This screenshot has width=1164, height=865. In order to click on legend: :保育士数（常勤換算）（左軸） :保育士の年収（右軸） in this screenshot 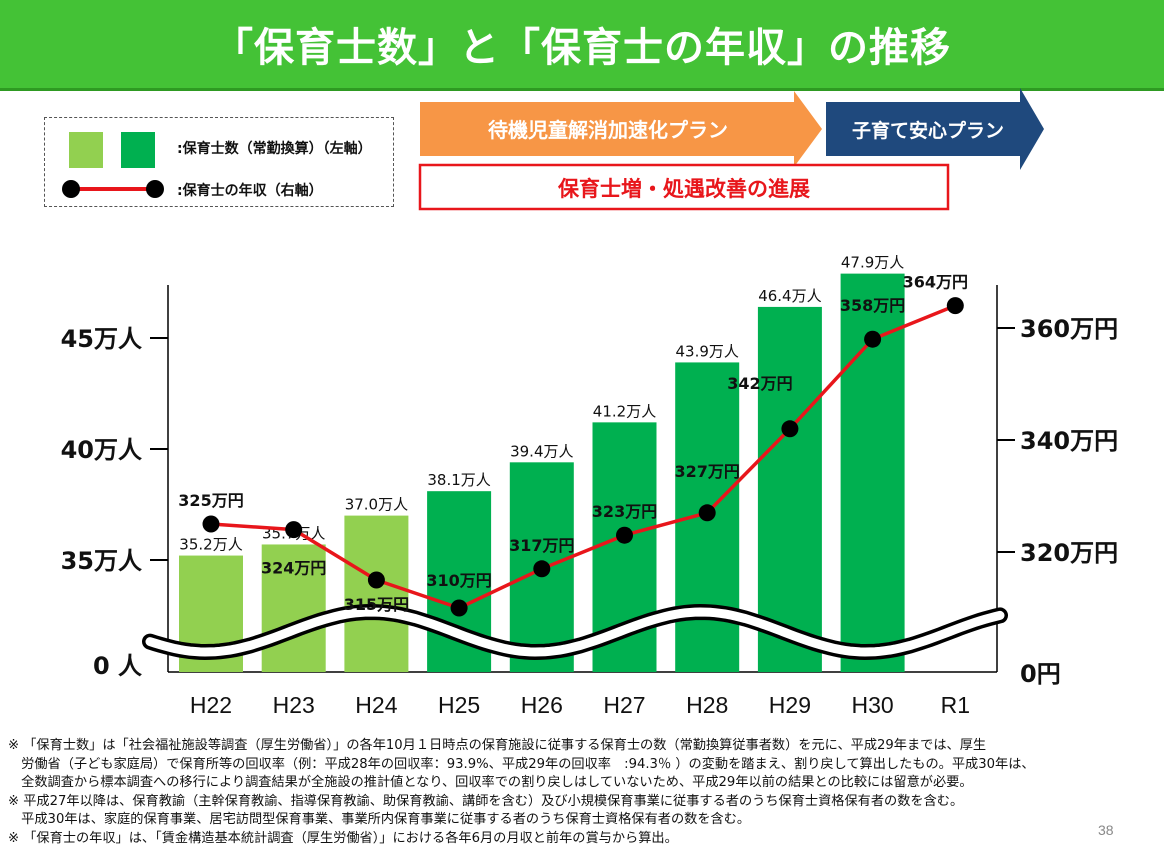, I will do `click(219, 162)`.